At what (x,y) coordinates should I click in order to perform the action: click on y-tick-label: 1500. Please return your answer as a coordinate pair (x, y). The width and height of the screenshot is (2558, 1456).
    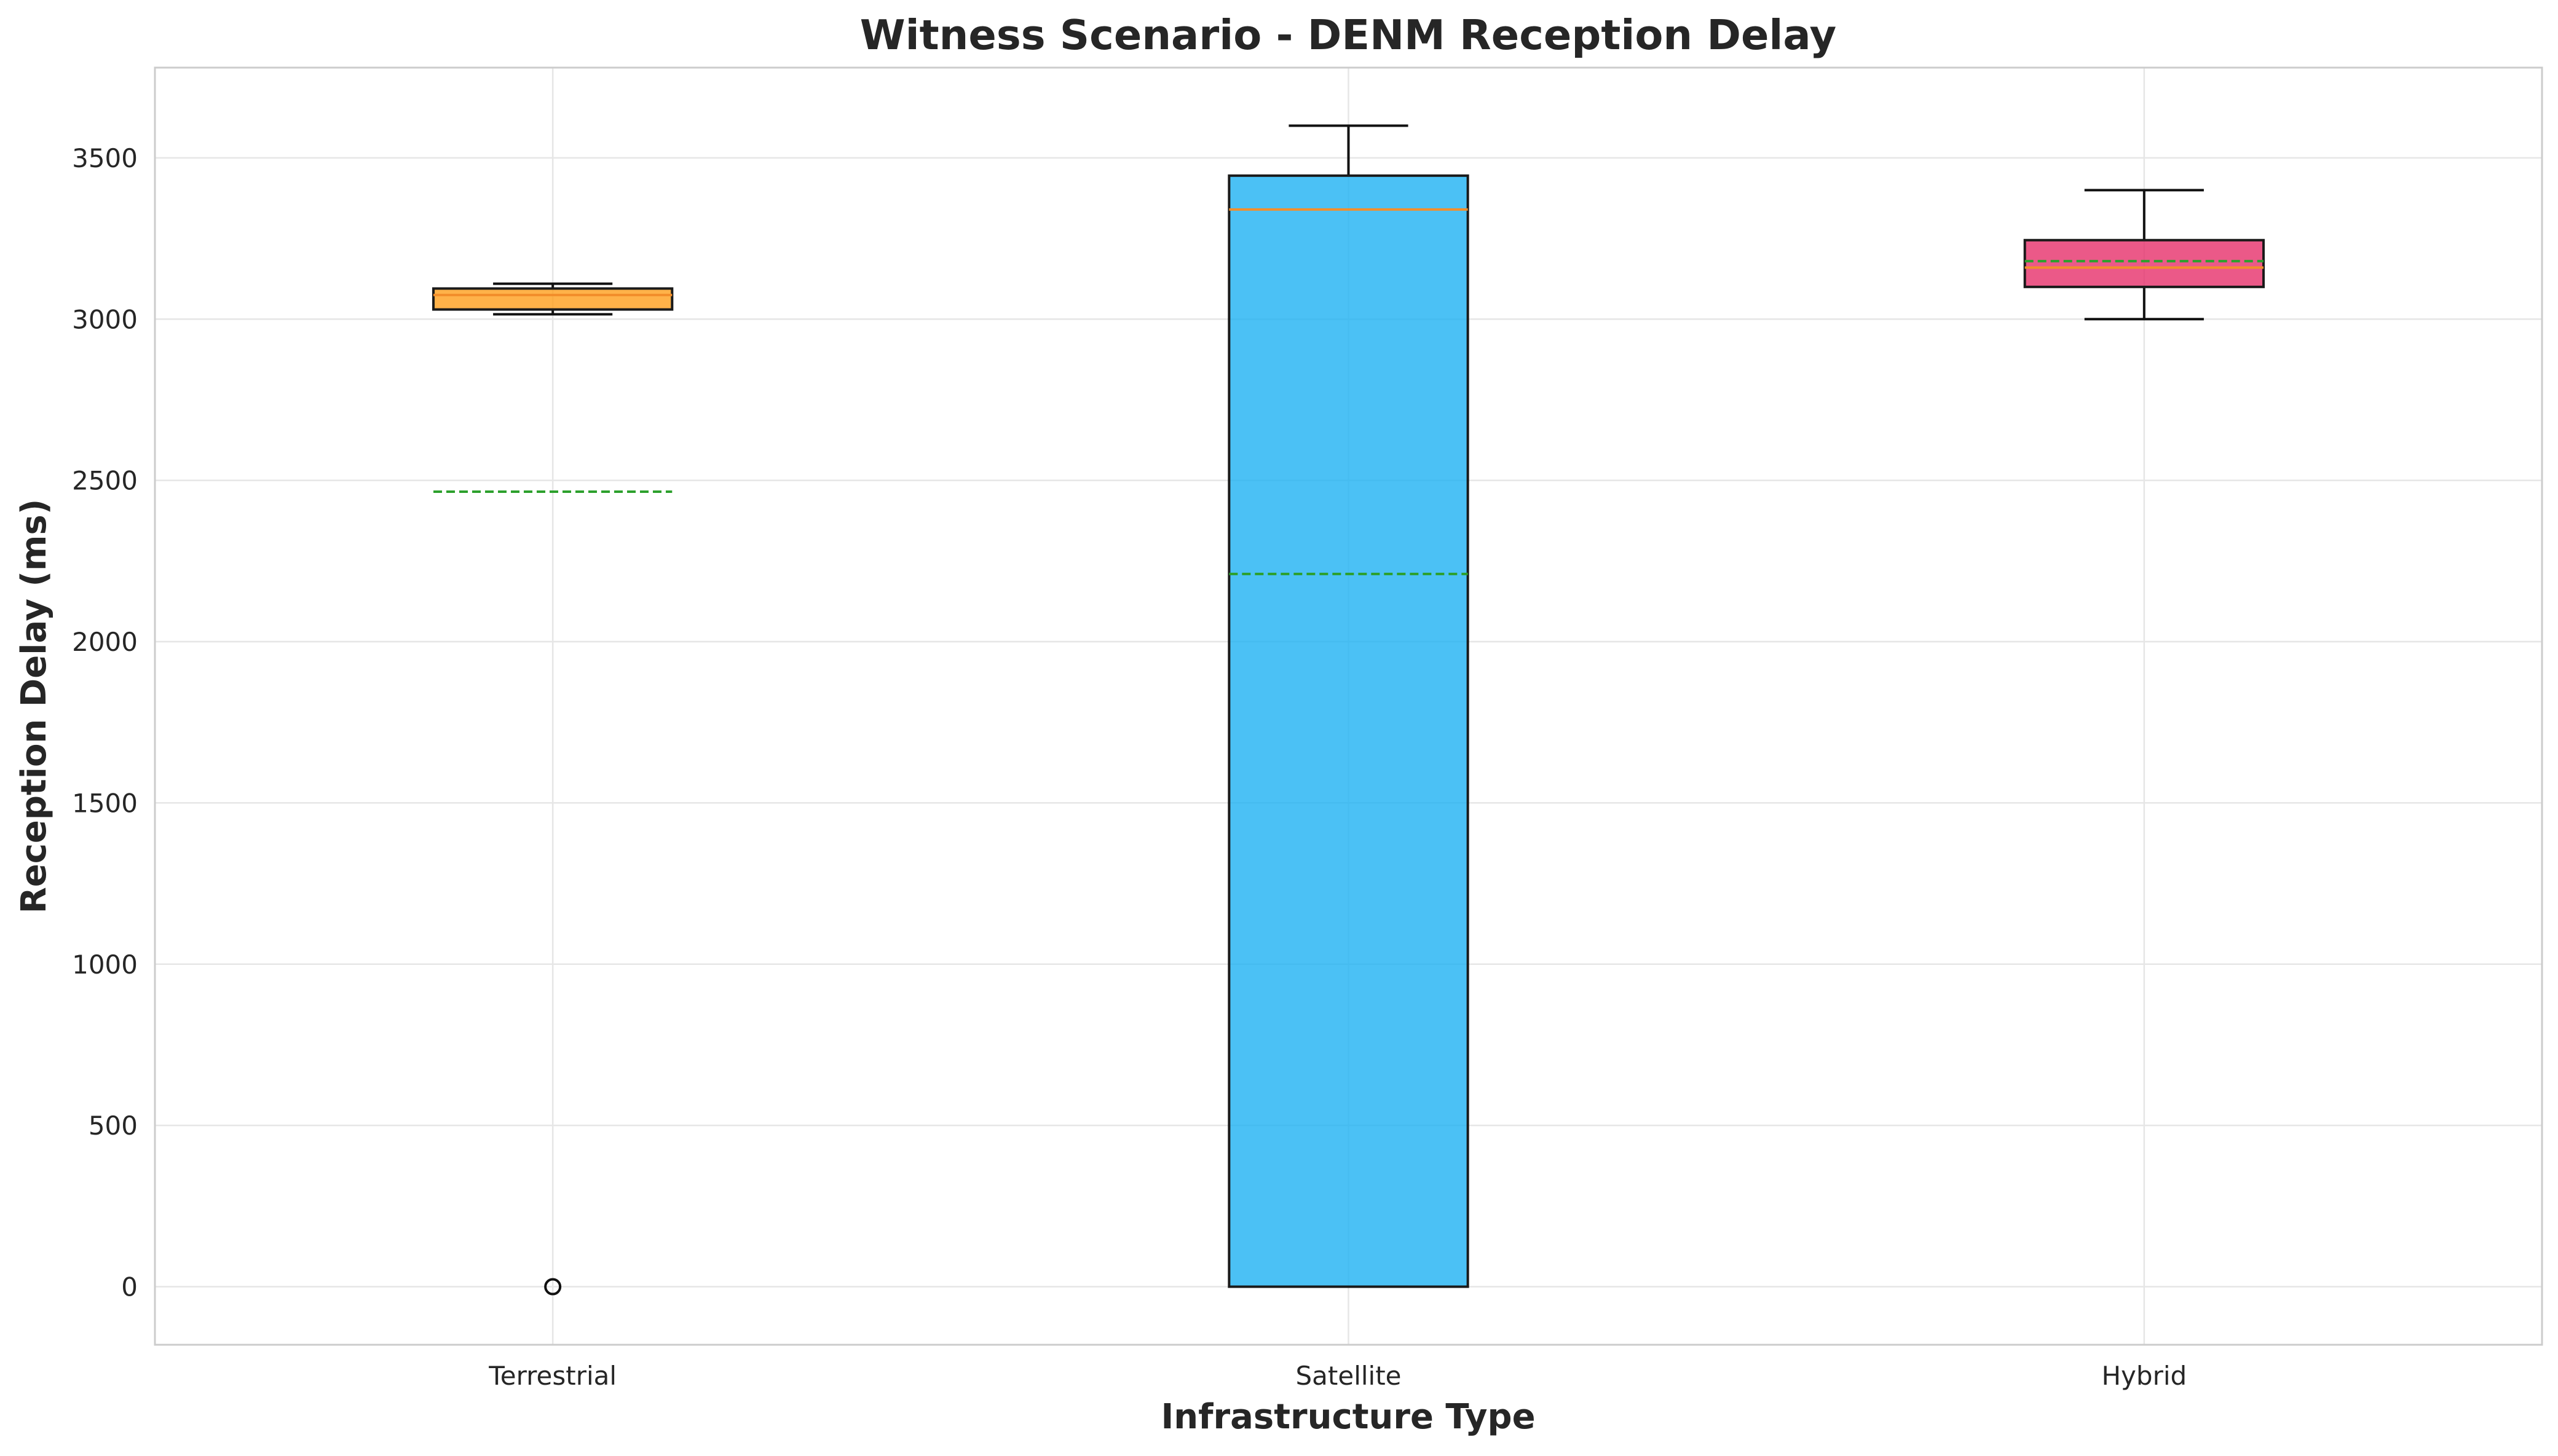
    Looking at the image, I should click on (105, 803).